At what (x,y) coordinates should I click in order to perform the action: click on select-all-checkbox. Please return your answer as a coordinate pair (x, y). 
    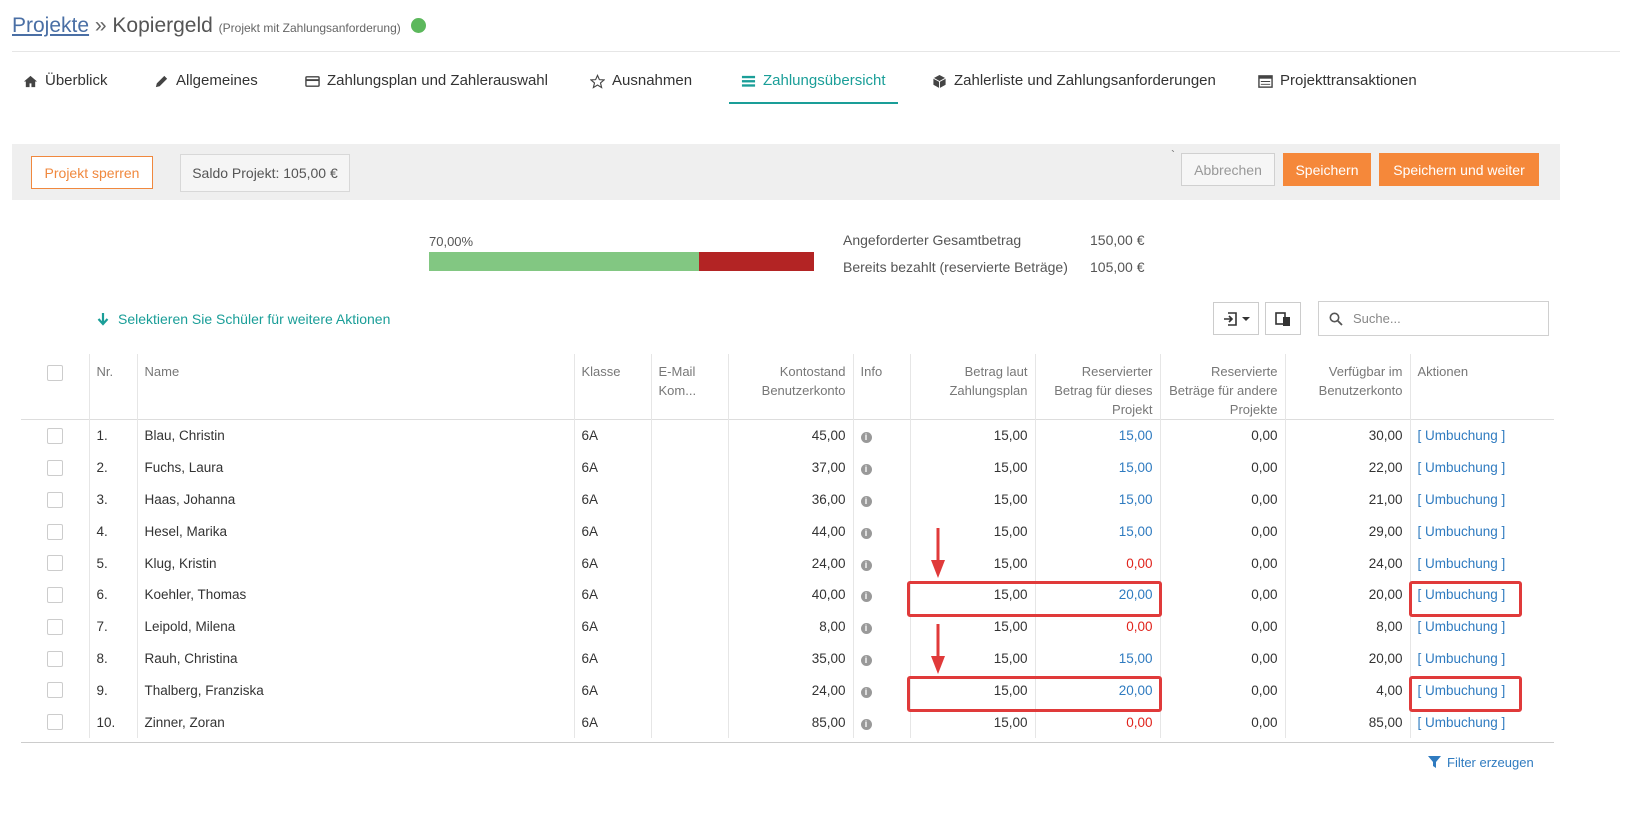
    Looking at the image, I should click on (55, 372).